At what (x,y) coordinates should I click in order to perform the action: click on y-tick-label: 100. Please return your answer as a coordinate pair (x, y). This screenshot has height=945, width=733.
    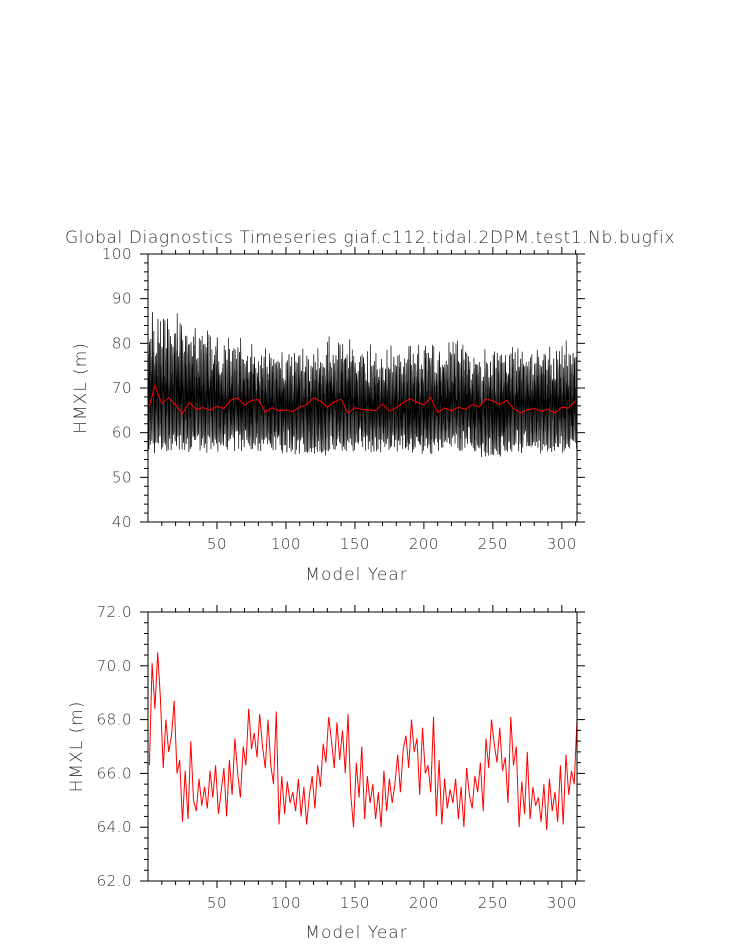
    Looking at the image, I should click on (117, 254).